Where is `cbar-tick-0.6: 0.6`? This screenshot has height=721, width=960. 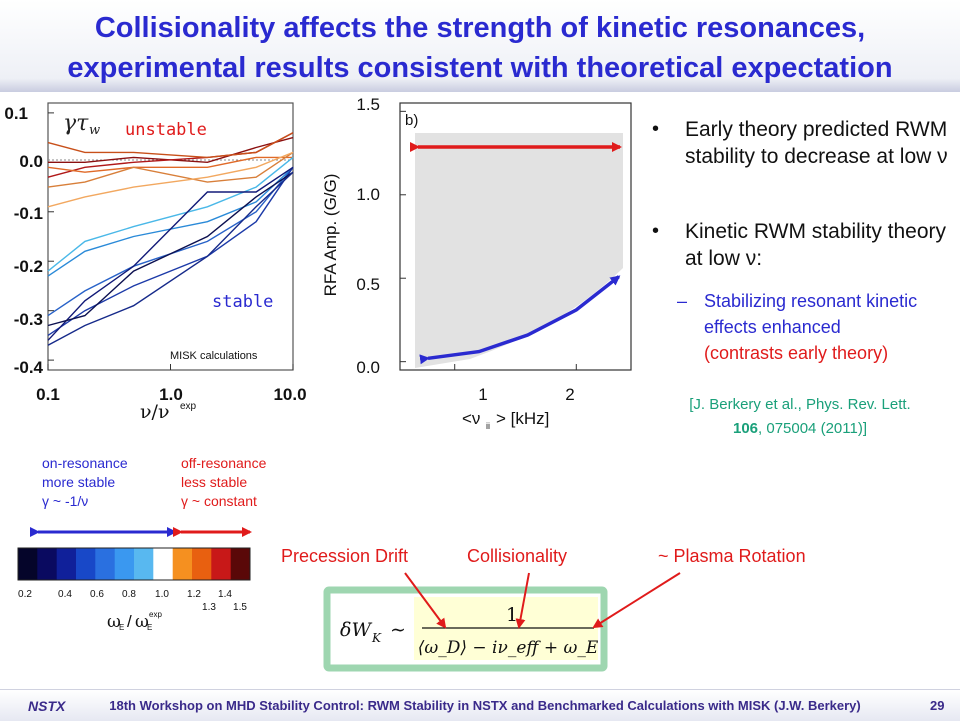 cbar-tick-0.6: 0.6 is located at coordinates (97, 594).